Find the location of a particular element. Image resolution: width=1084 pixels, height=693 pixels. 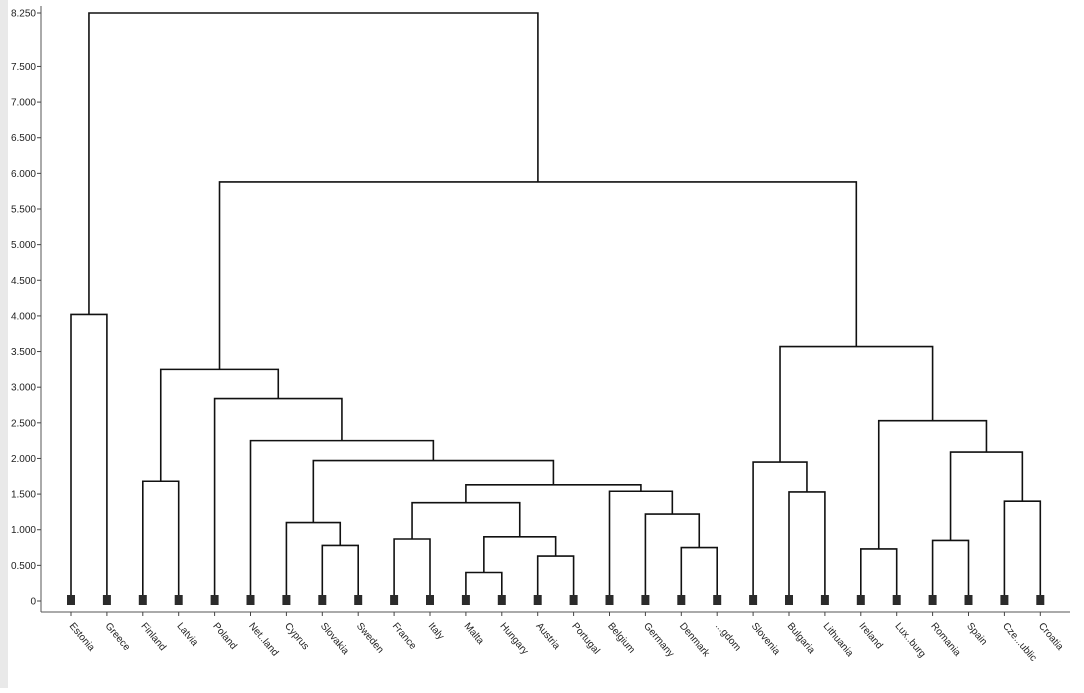

y-tick-label: 0.500 is located at coordinates (23, 566).